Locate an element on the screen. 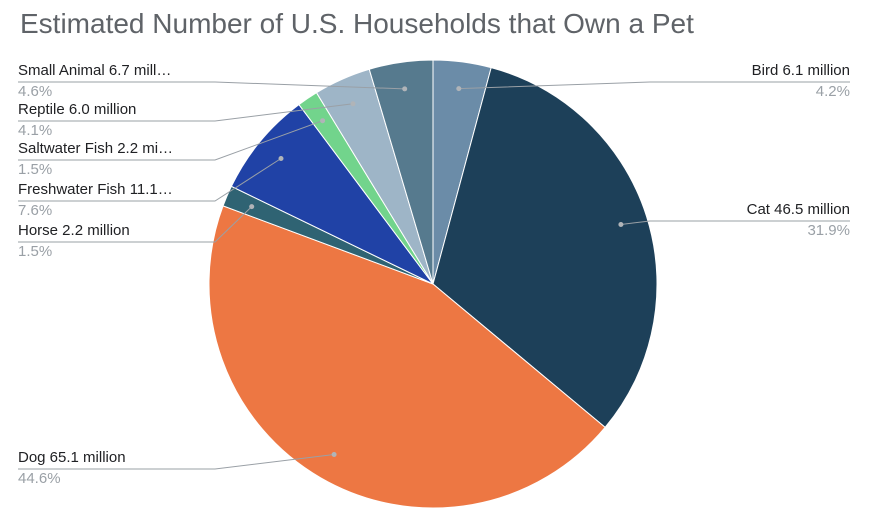 The width and height of the screenshot is (880, 521). slice-percent-horse: 1.5% is located at coordinates (35, 251).